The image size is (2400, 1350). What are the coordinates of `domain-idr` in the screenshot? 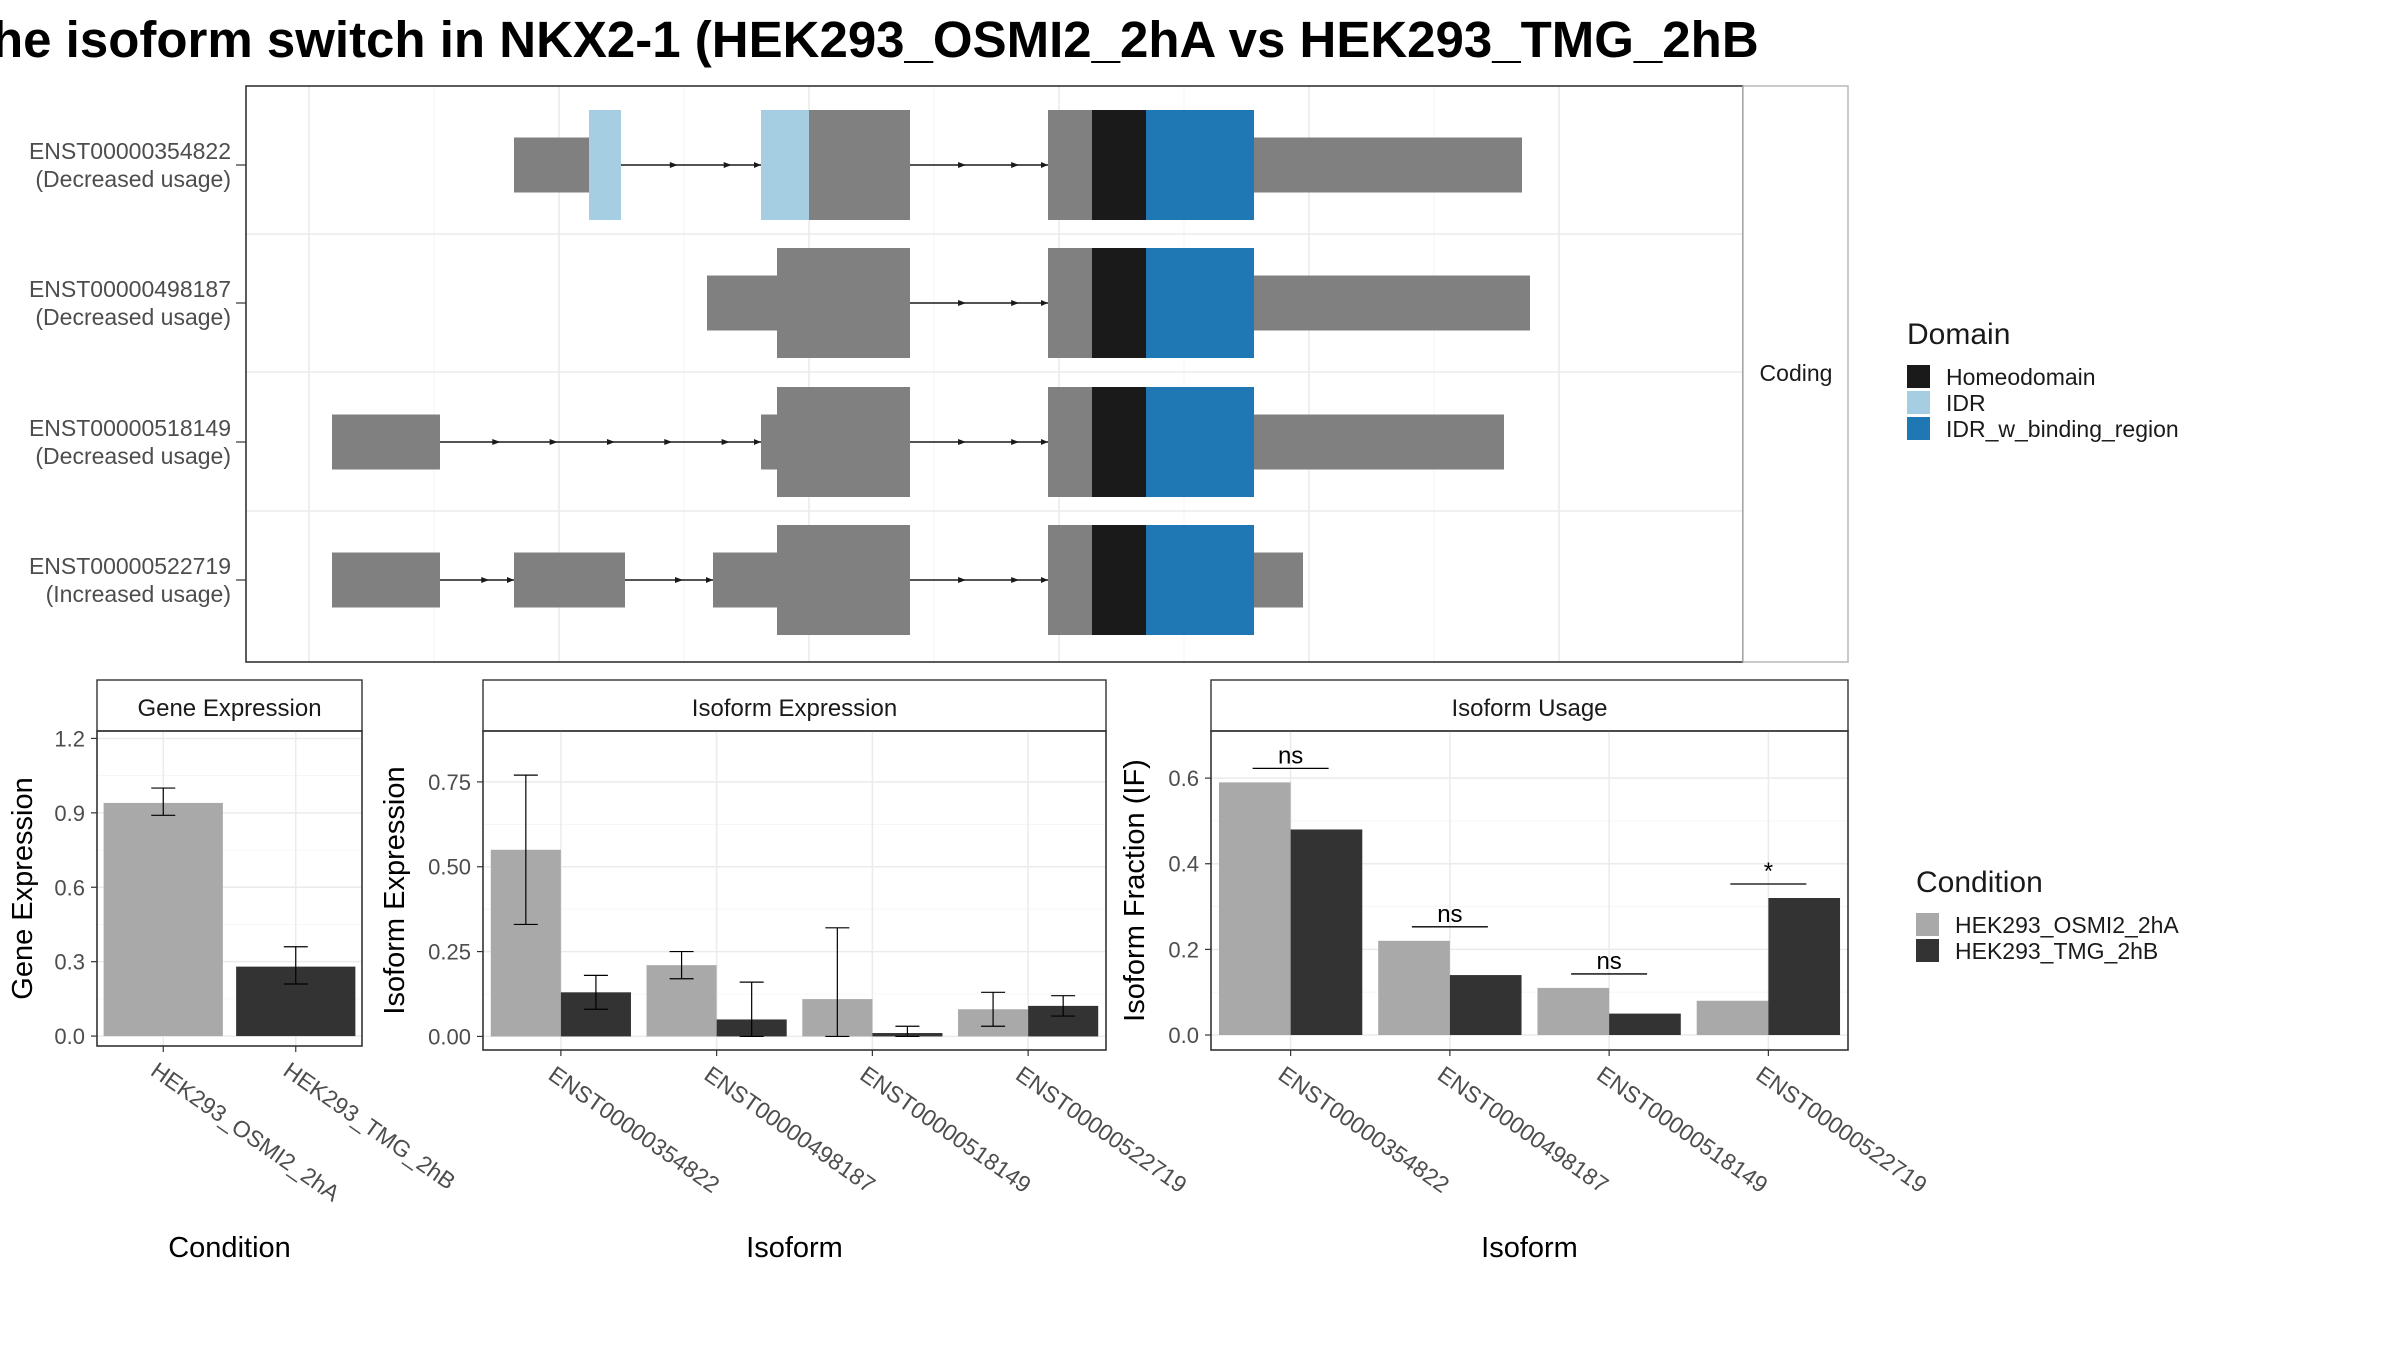 It's located at (785, 165).